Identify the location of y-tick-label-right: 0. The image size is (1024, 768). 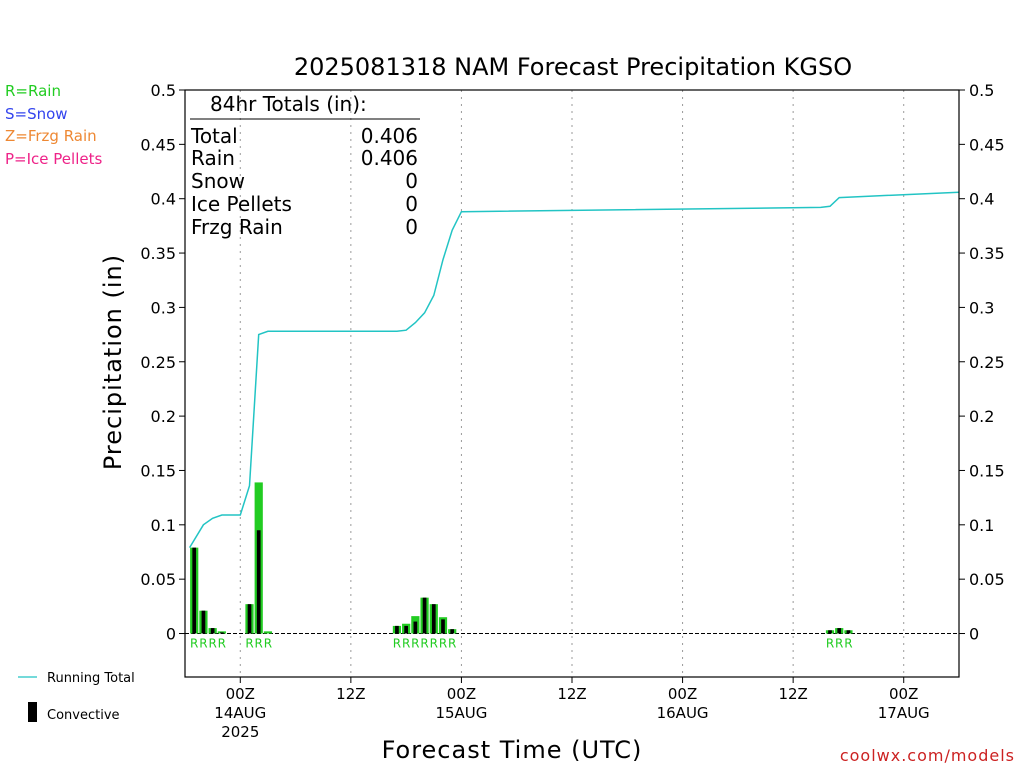
(974, 634).